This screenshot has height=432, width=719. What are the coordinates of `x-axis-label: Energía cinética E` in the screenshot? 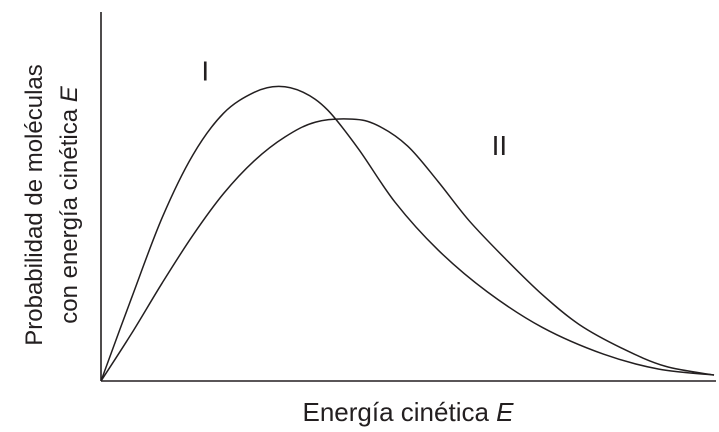 It's located at (408, 412).